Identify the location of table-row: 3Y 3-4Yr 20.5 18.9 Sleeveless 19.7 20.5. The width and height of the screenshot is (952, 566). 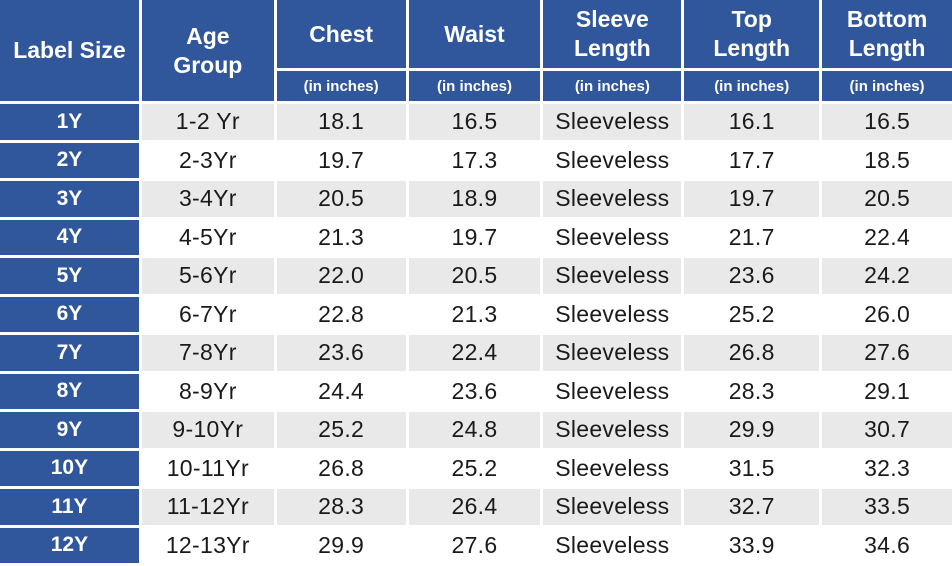
(476, 199).